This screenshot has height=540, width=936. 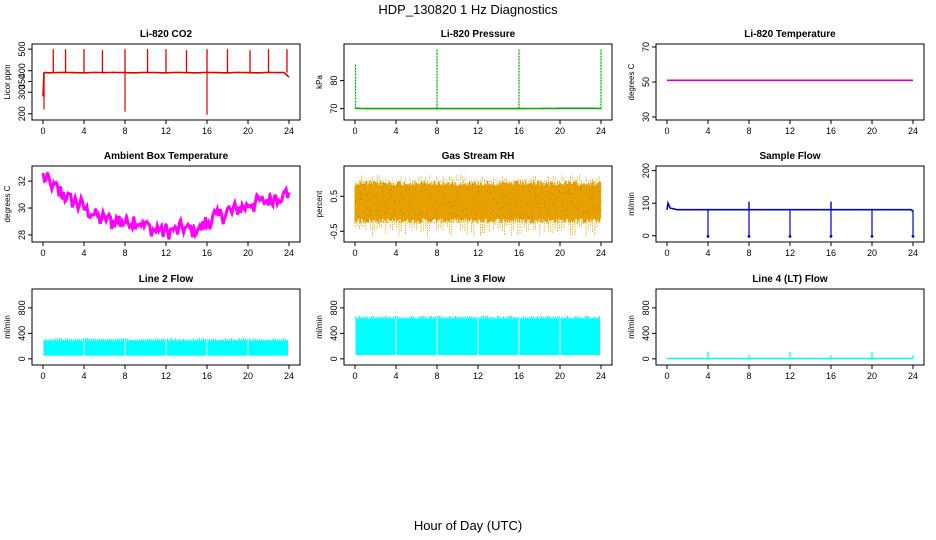 I want to click on plot-frame, so click(x=790, y=82).